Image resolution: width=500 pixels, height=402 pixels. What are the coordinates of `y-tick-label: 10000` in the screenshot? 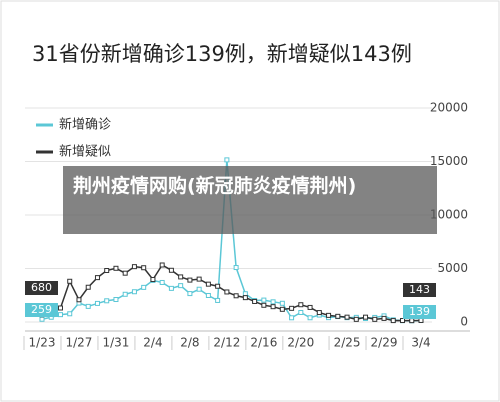 It's located at (449, 215).